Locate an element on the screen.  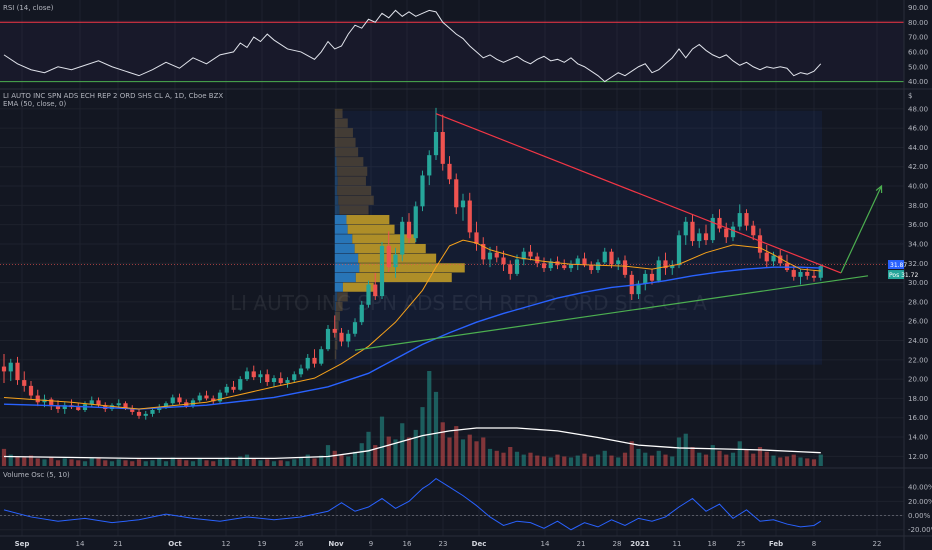
price-tick-label: 16.00 is located at coordinates (918, 418).